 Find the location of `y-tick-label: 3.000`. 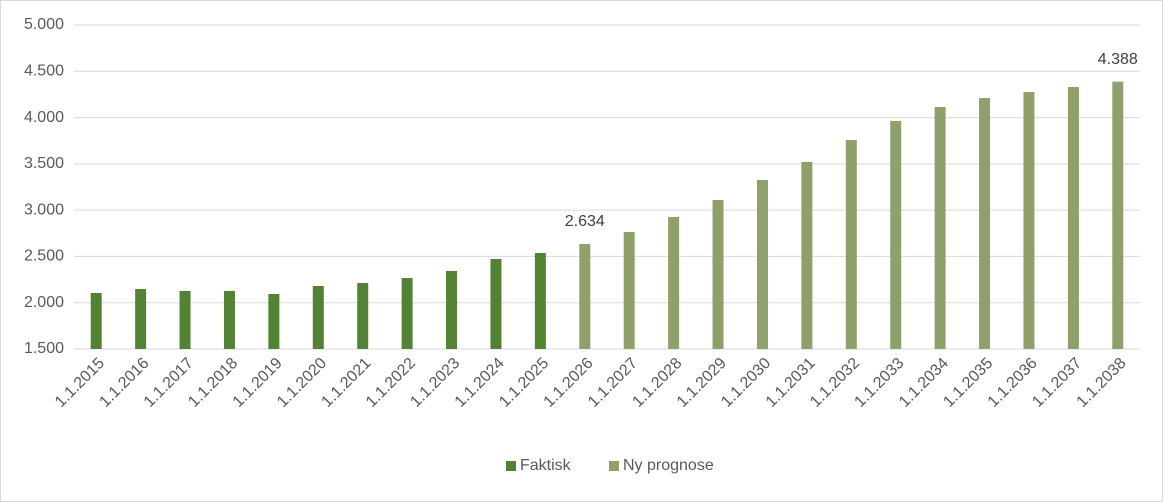

y-tick-label: 3.000 is located at coordinates (44, 209).